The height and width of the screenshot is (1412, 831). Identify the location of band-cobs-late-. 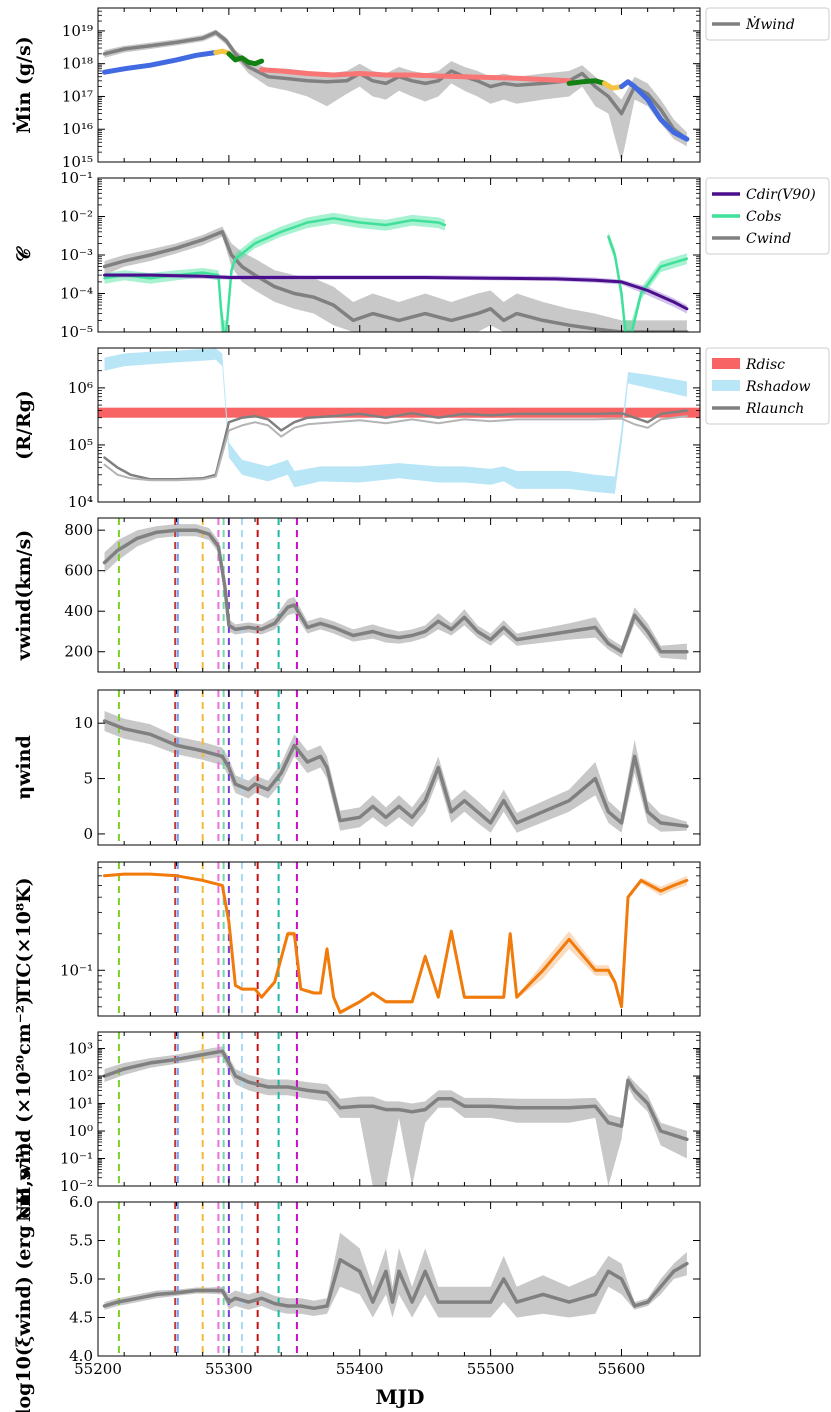
(647, 281).